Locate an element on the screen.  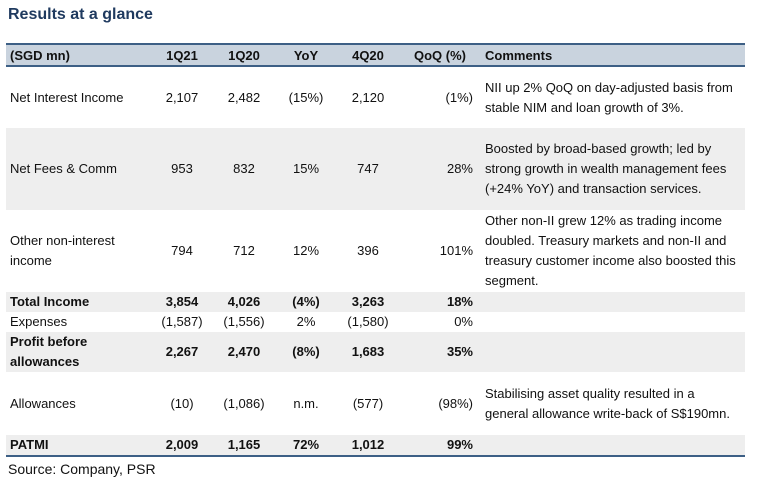
cell-4q20: 747 is located at coordinates (368, 168).